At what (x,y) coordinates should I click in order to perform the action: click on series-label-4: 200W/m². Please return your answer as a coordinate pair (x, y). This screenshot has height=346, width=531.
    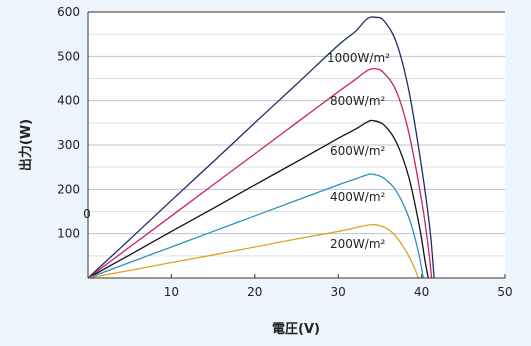
    Looking at the image, I should click on (358, 244).